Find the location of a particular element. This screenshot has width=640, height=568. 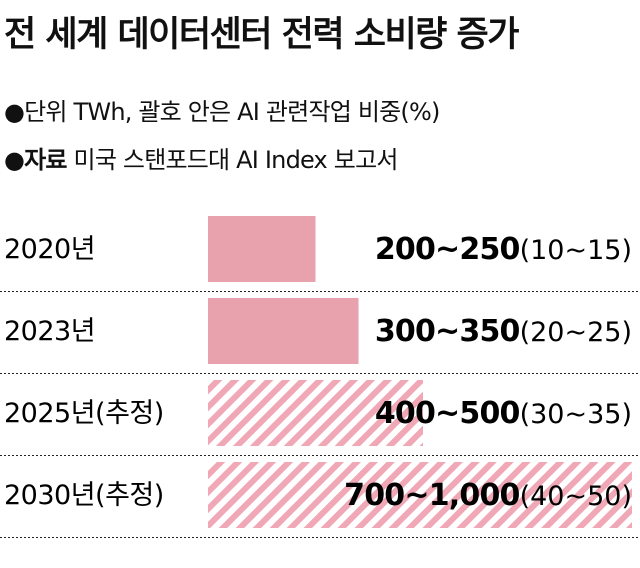

value-label: 200~250(10~15) is located at coordinates (503, 249).